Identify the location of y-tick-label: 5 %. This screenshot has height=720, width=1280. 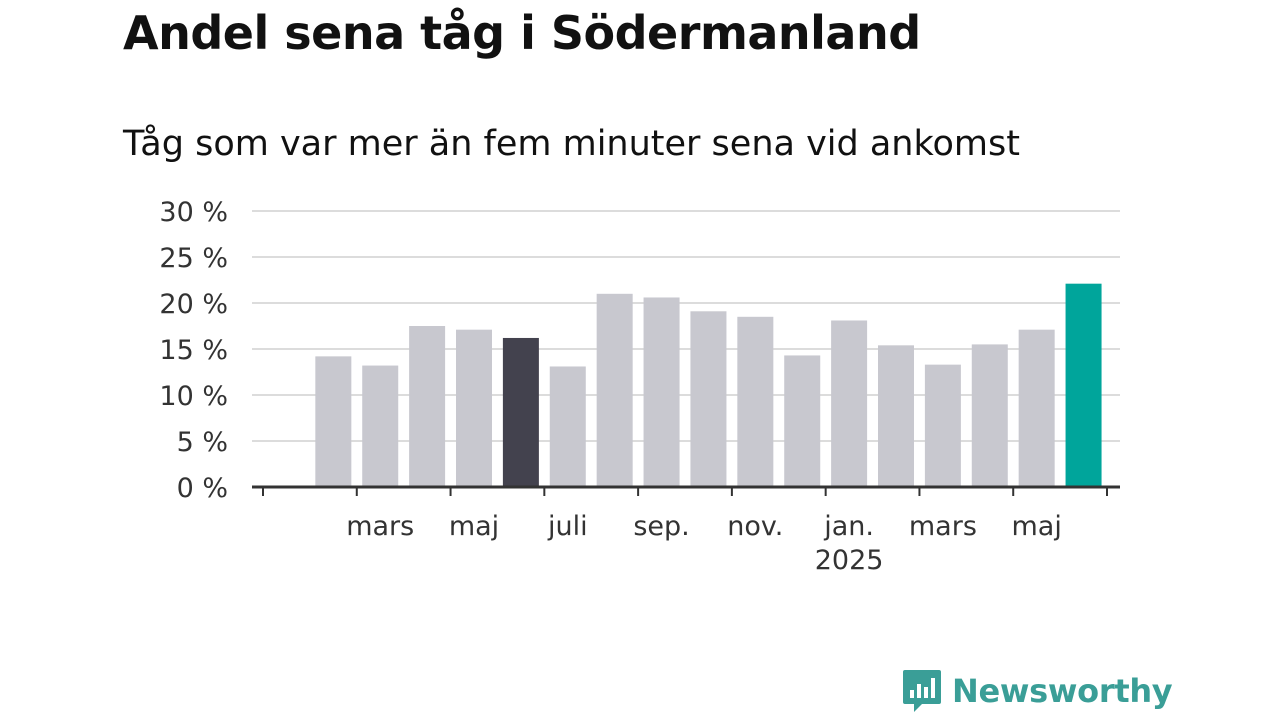
(202, 442).